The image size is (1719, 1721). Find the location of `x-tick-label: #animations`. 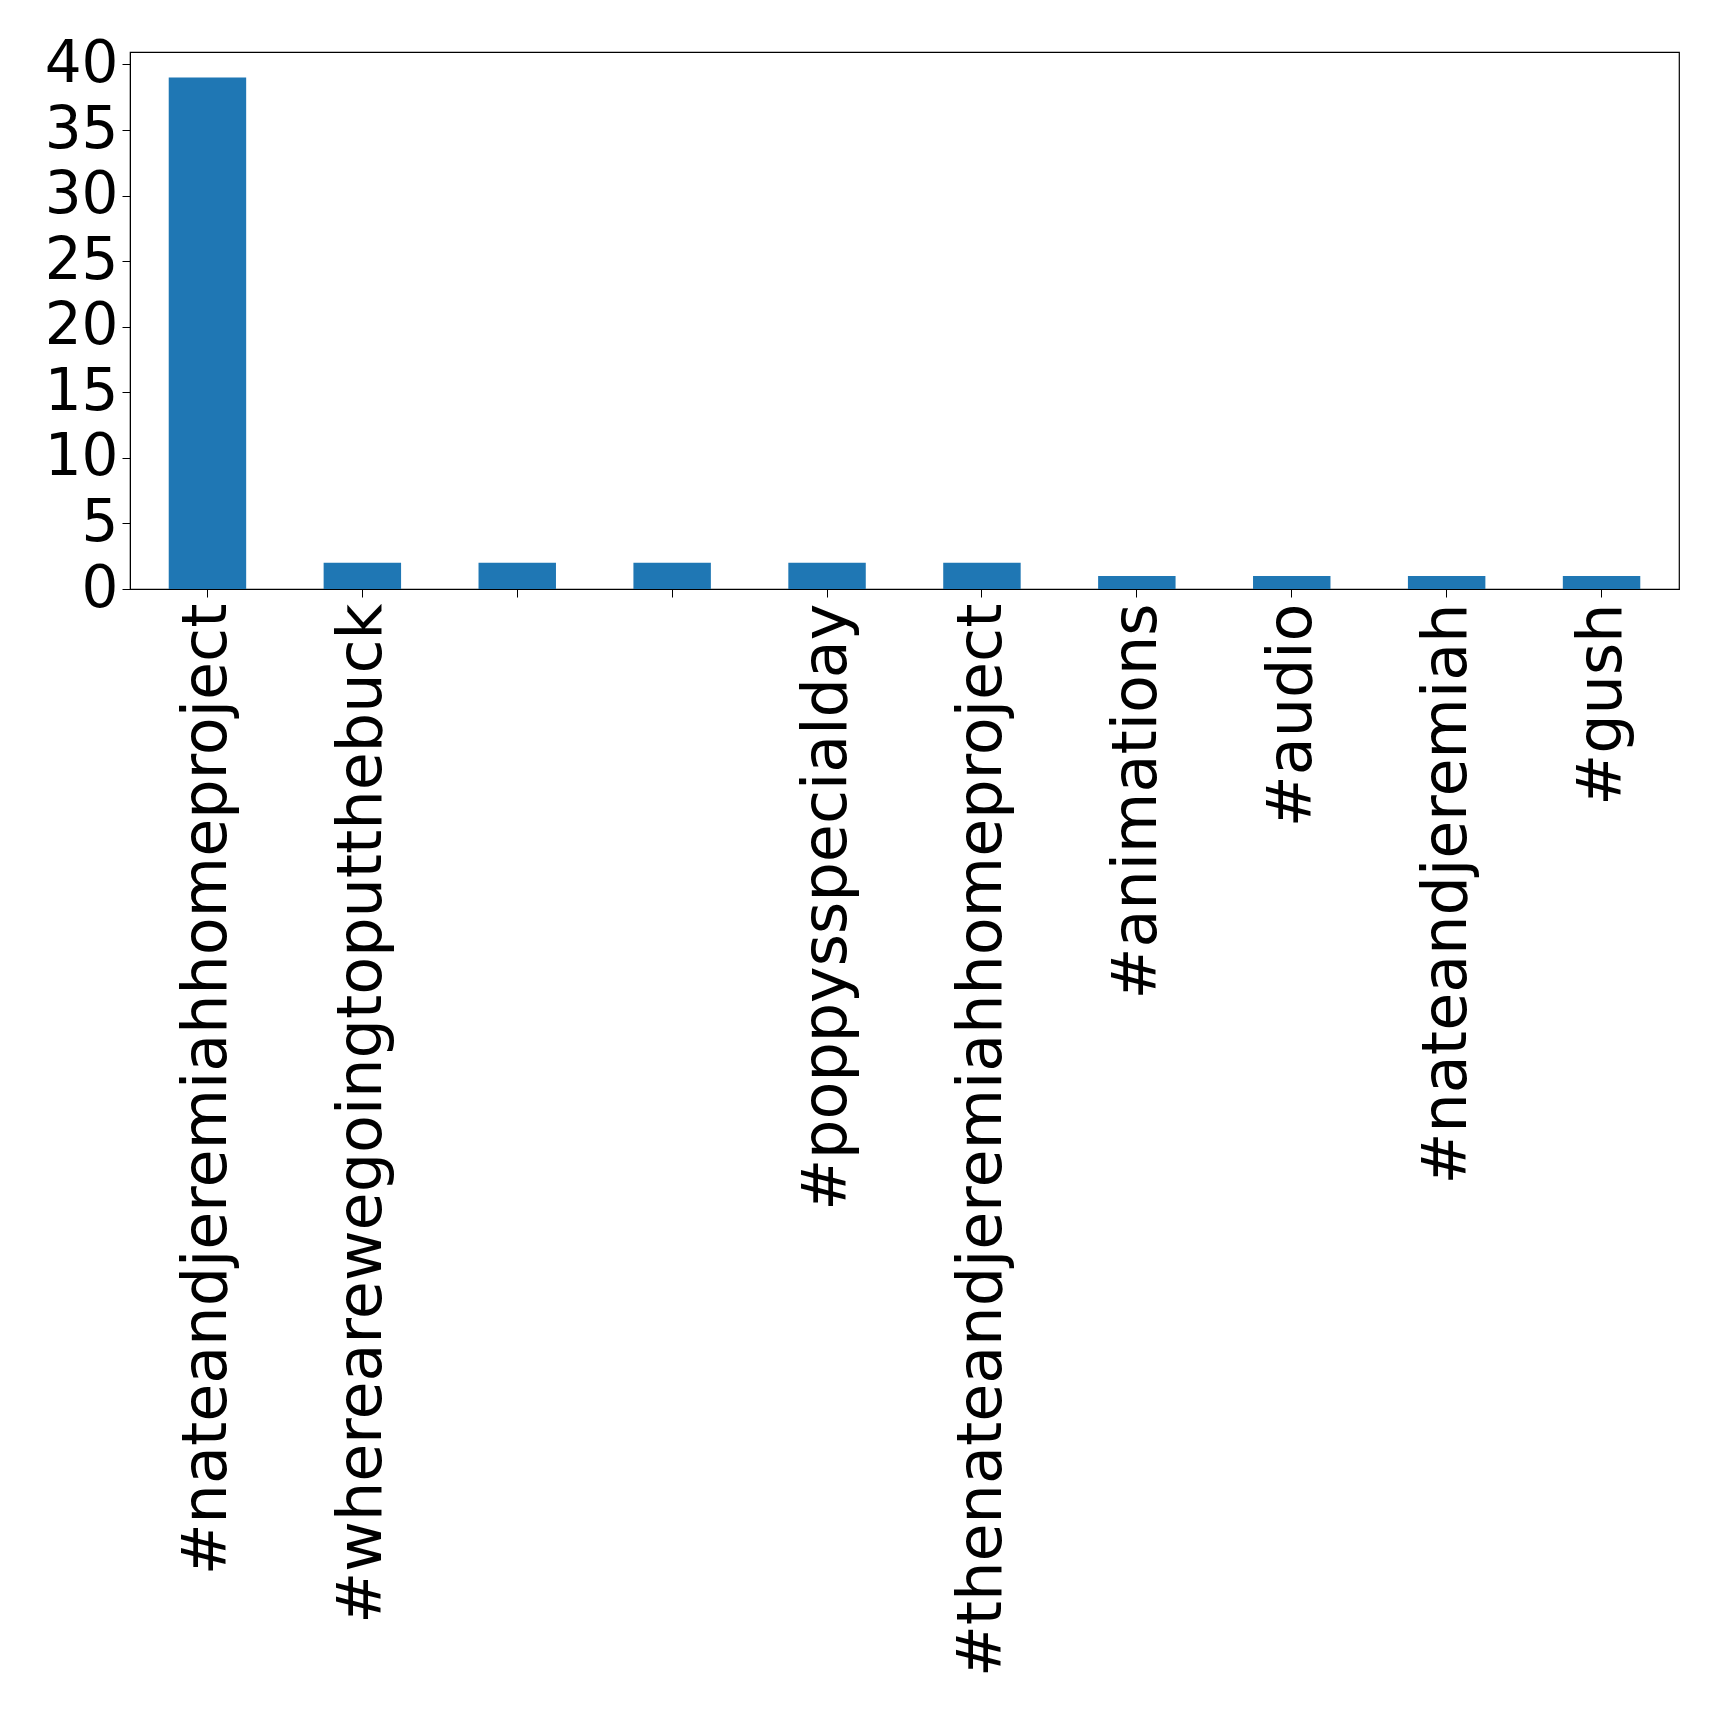

x-tick-label: #animations is located at coordinates (1134, 801).